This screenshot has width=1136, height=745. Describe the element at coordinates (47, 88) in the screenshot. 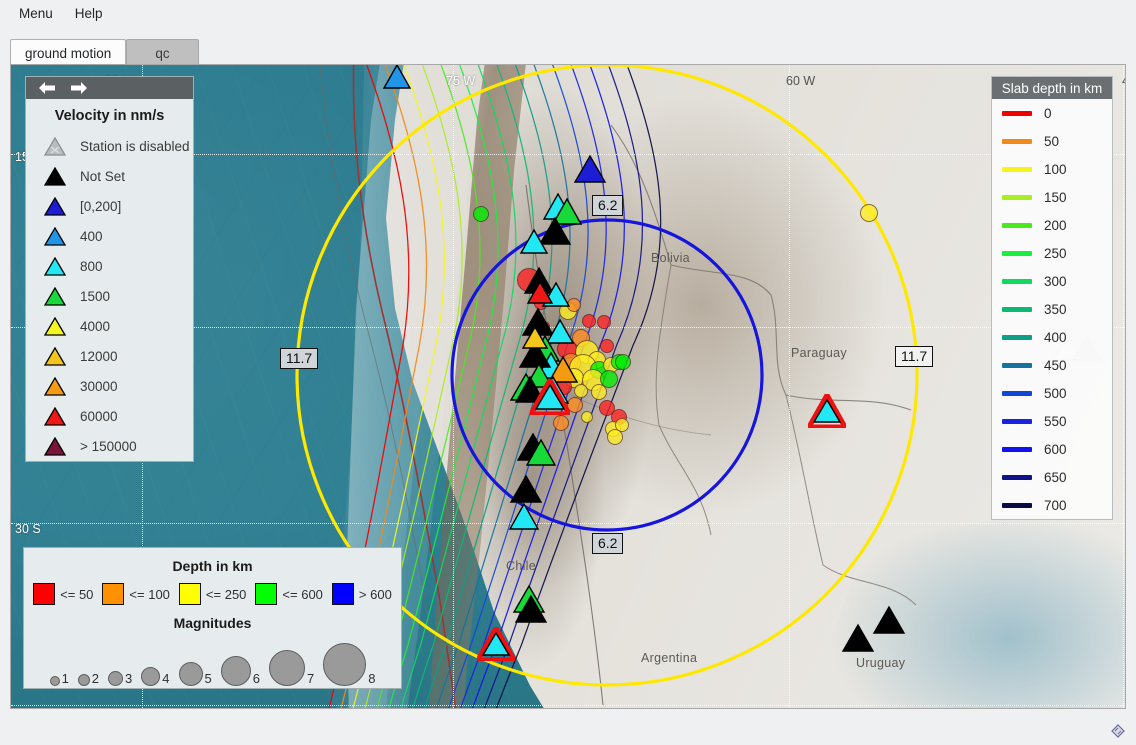

I see `arrow-left-icon` at that location.